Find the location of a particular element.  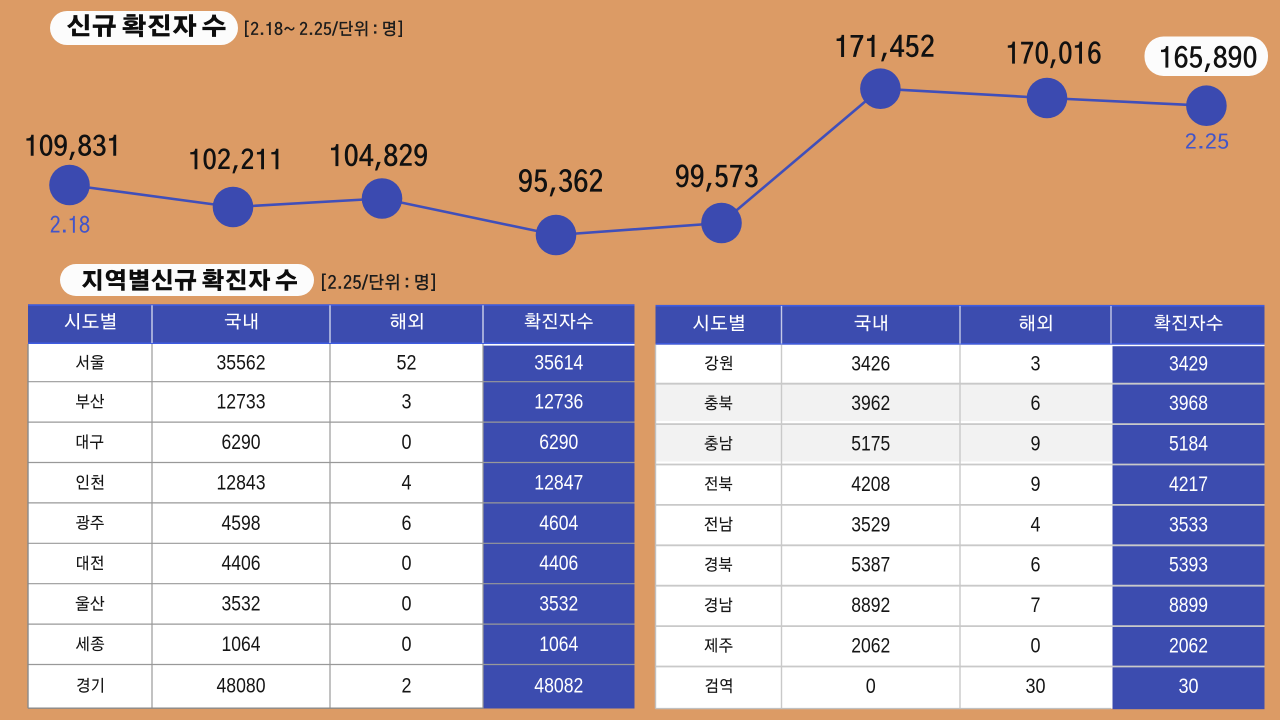

svg-text: 3962 is located at coordinates (870, 403).